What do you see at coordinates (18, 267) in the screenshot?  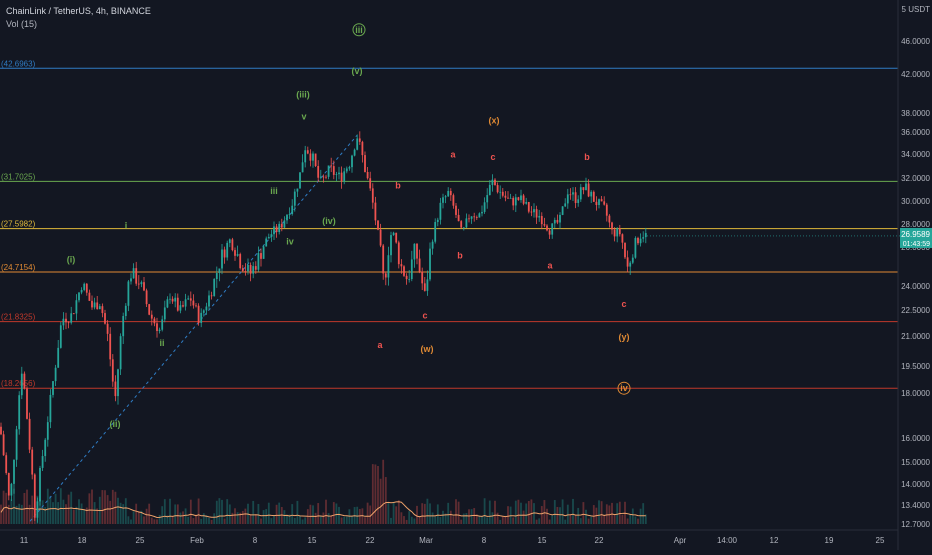 I see `level-label-3: (24.7154)` at bounding box center [18, 267].